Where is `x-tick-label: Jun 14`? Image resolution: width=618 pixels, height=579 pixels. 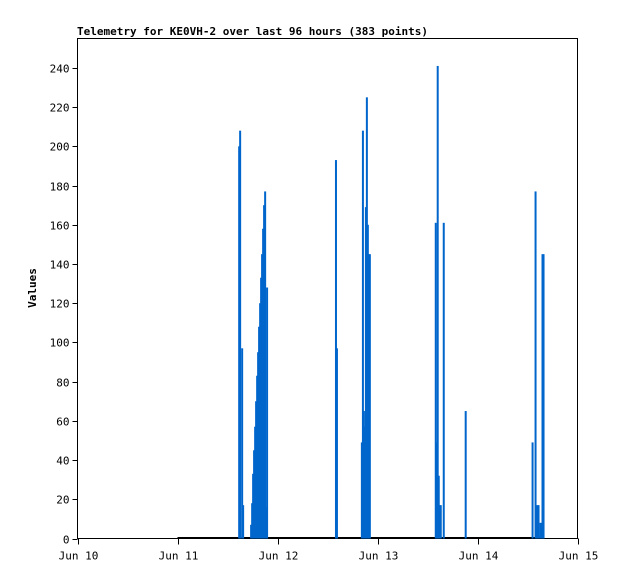 x-tick-label: Jun 14 is located at coordinates (479, 556).